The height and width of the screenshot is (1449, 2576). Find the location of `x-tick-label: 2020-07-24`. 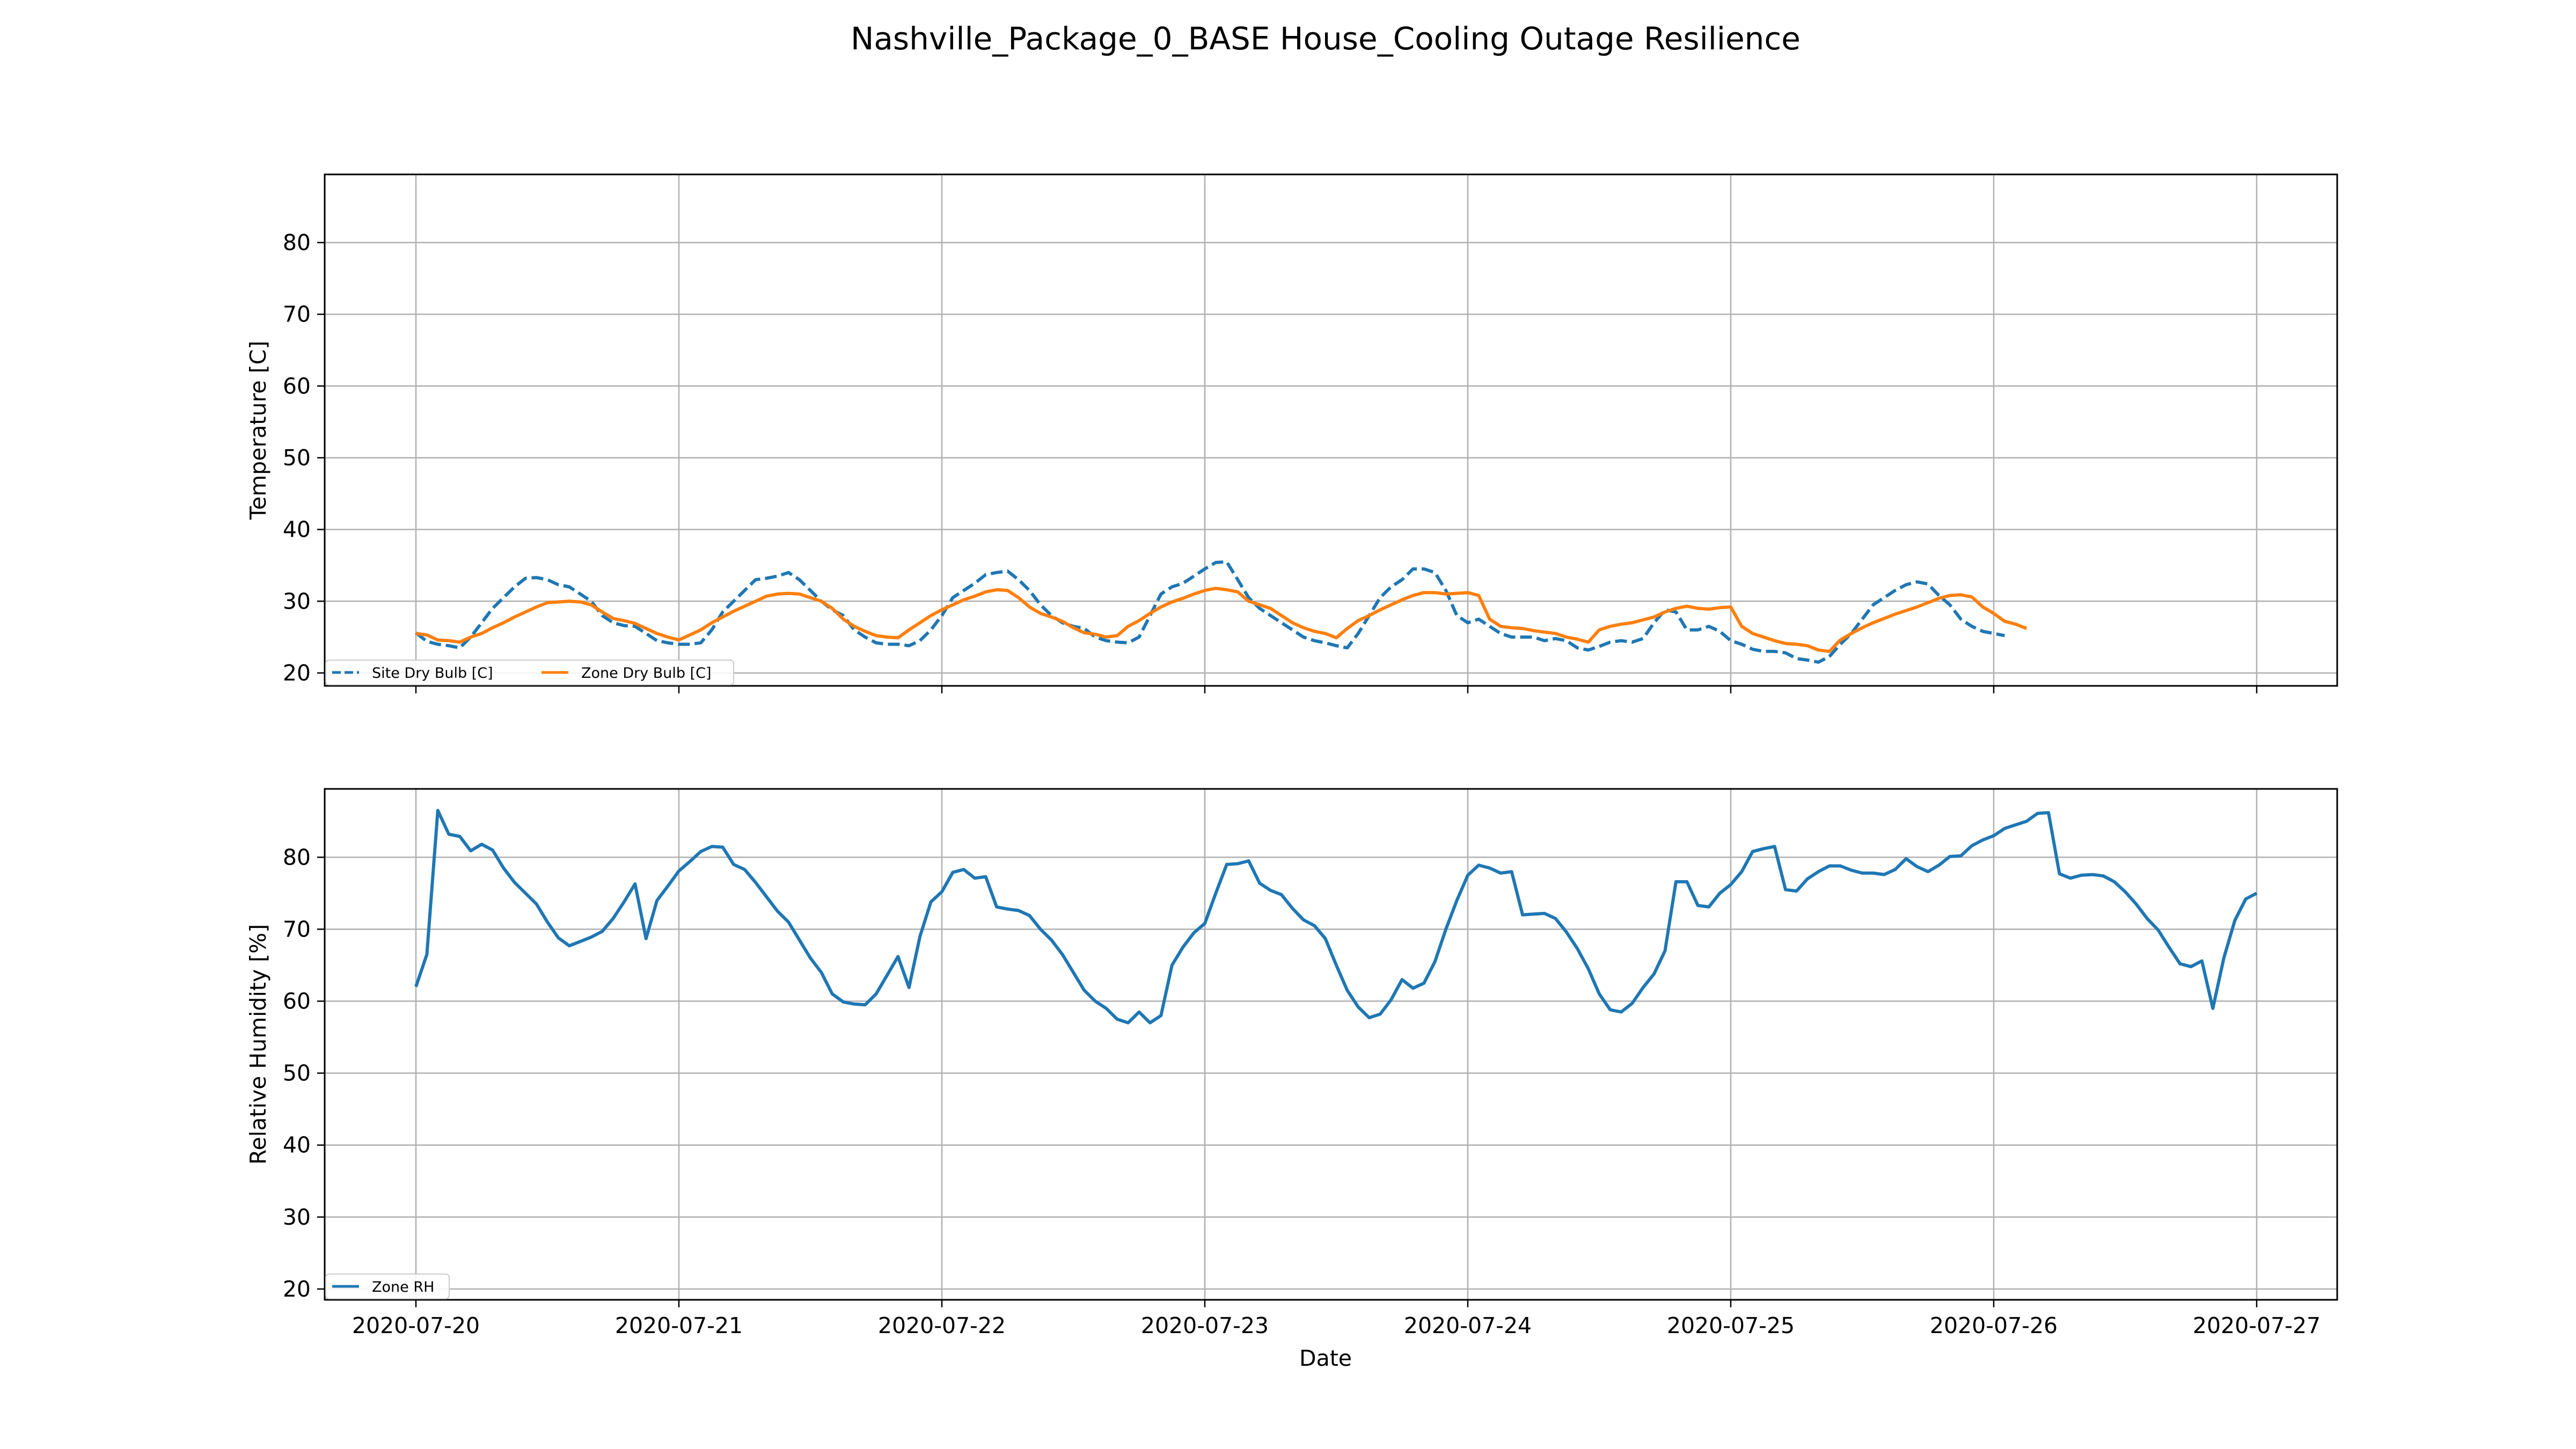

x-tick-label: 2020-07-24 is located at coordinates (1468, 1325).